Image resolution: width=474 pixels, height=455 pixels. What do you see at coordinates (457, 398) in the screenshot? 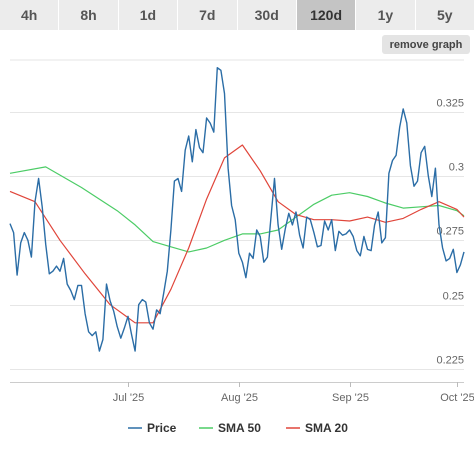
I see `x-tick-label: Oct '25` at bounding box center [457, 398].